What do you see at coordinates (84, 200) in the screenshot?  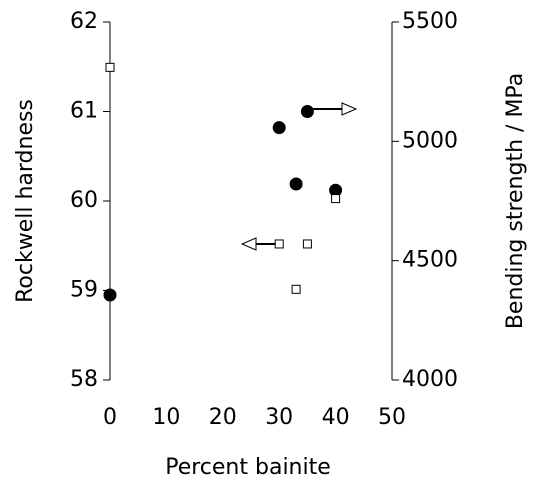 I see `y-tick-label: 60` at bounding box center [84, 200].